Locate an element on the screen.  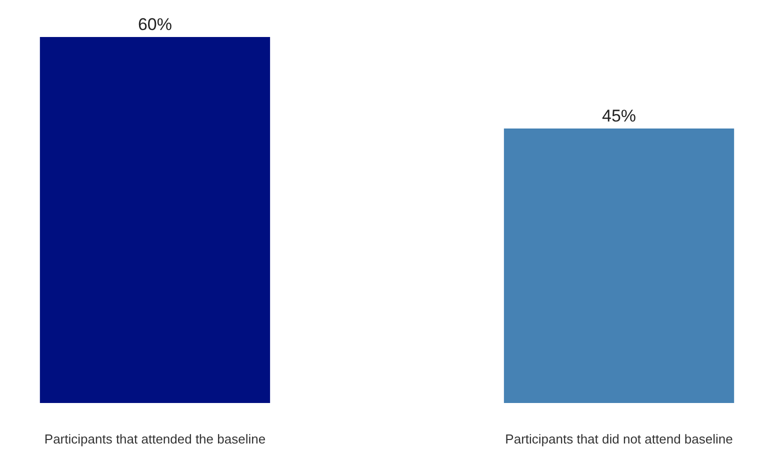
x-tick-label: Participants that attended the baseline is located at coordinates (155, 439).